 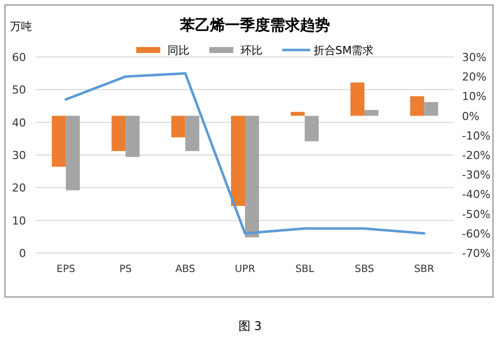 What do you see at coordinates (245, 269) in the screenshot?
I see `x-tick-label: UPR` at bounding box center [245, 269].